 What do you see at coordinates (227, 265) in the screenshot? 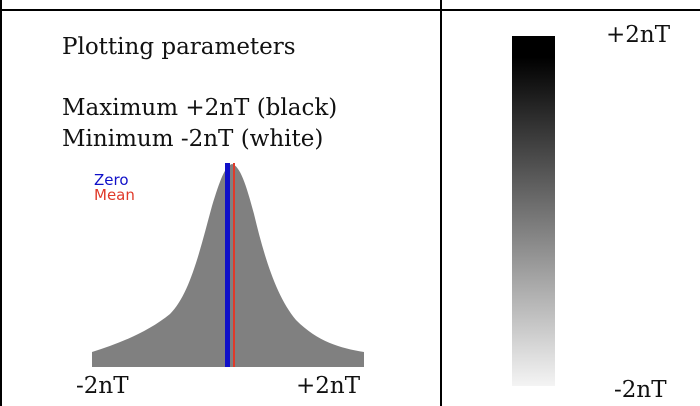
I see `zero-line` at bounding box center [227, 265].